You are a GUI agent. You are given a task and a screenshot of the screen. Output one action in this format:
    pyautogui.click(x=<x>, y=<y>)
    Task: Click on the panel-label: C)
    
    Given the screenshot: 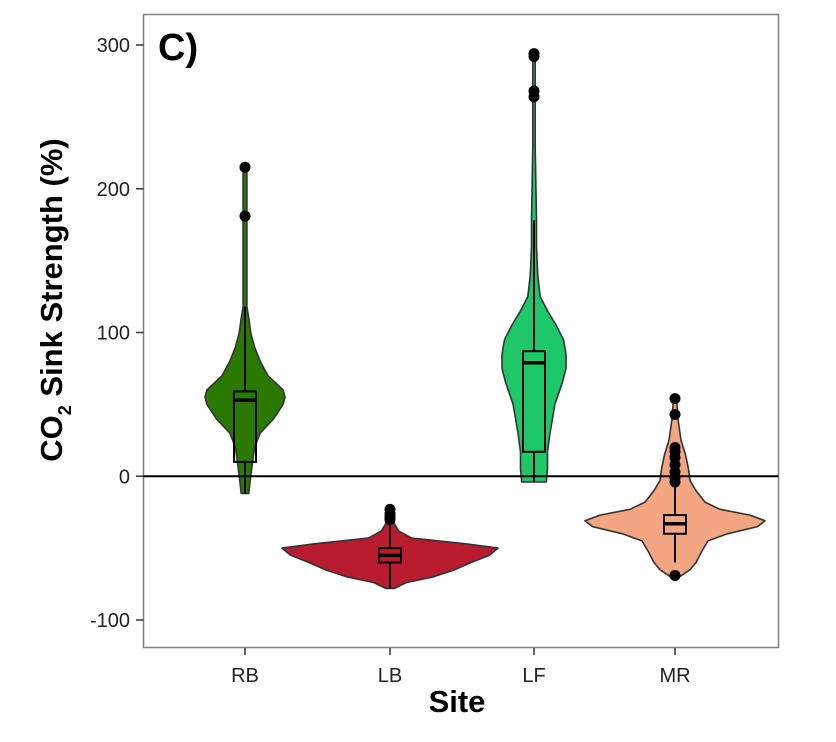 What is the action you would take?
    pyautogui.click(x=178, y=48)
    